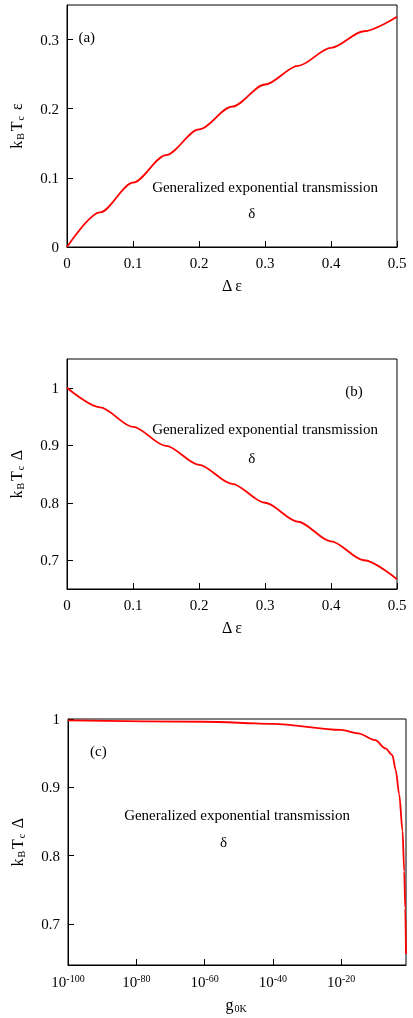  Describe the element at coordinates (49, 177) in the screenshot. I see `y-tick-label: 0.1` at that location.